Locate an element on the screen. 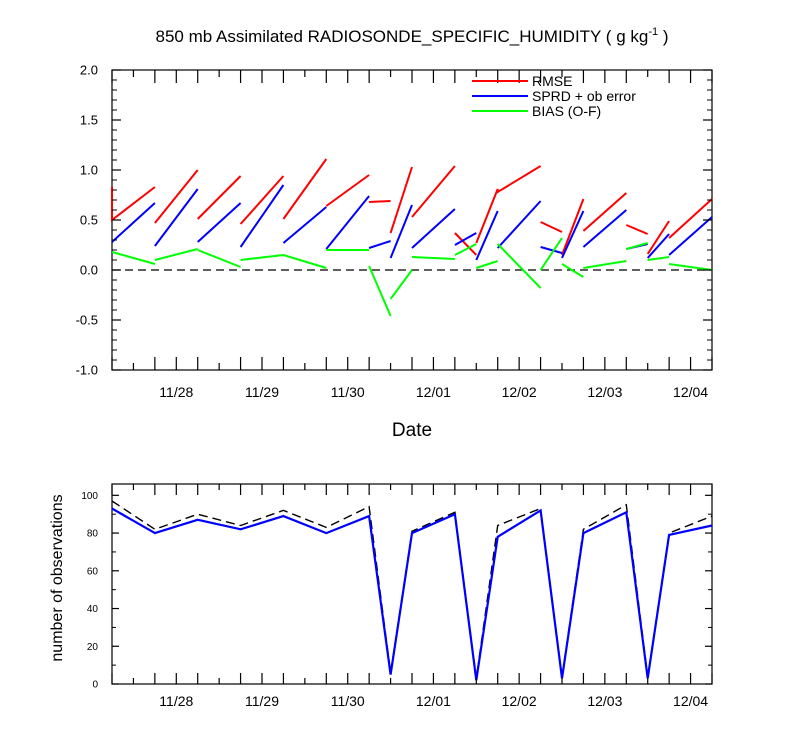 The width and height of the screenshot is (800, 750). bottom-xtick-label: 11/29 is located at coordinates (262, 701).